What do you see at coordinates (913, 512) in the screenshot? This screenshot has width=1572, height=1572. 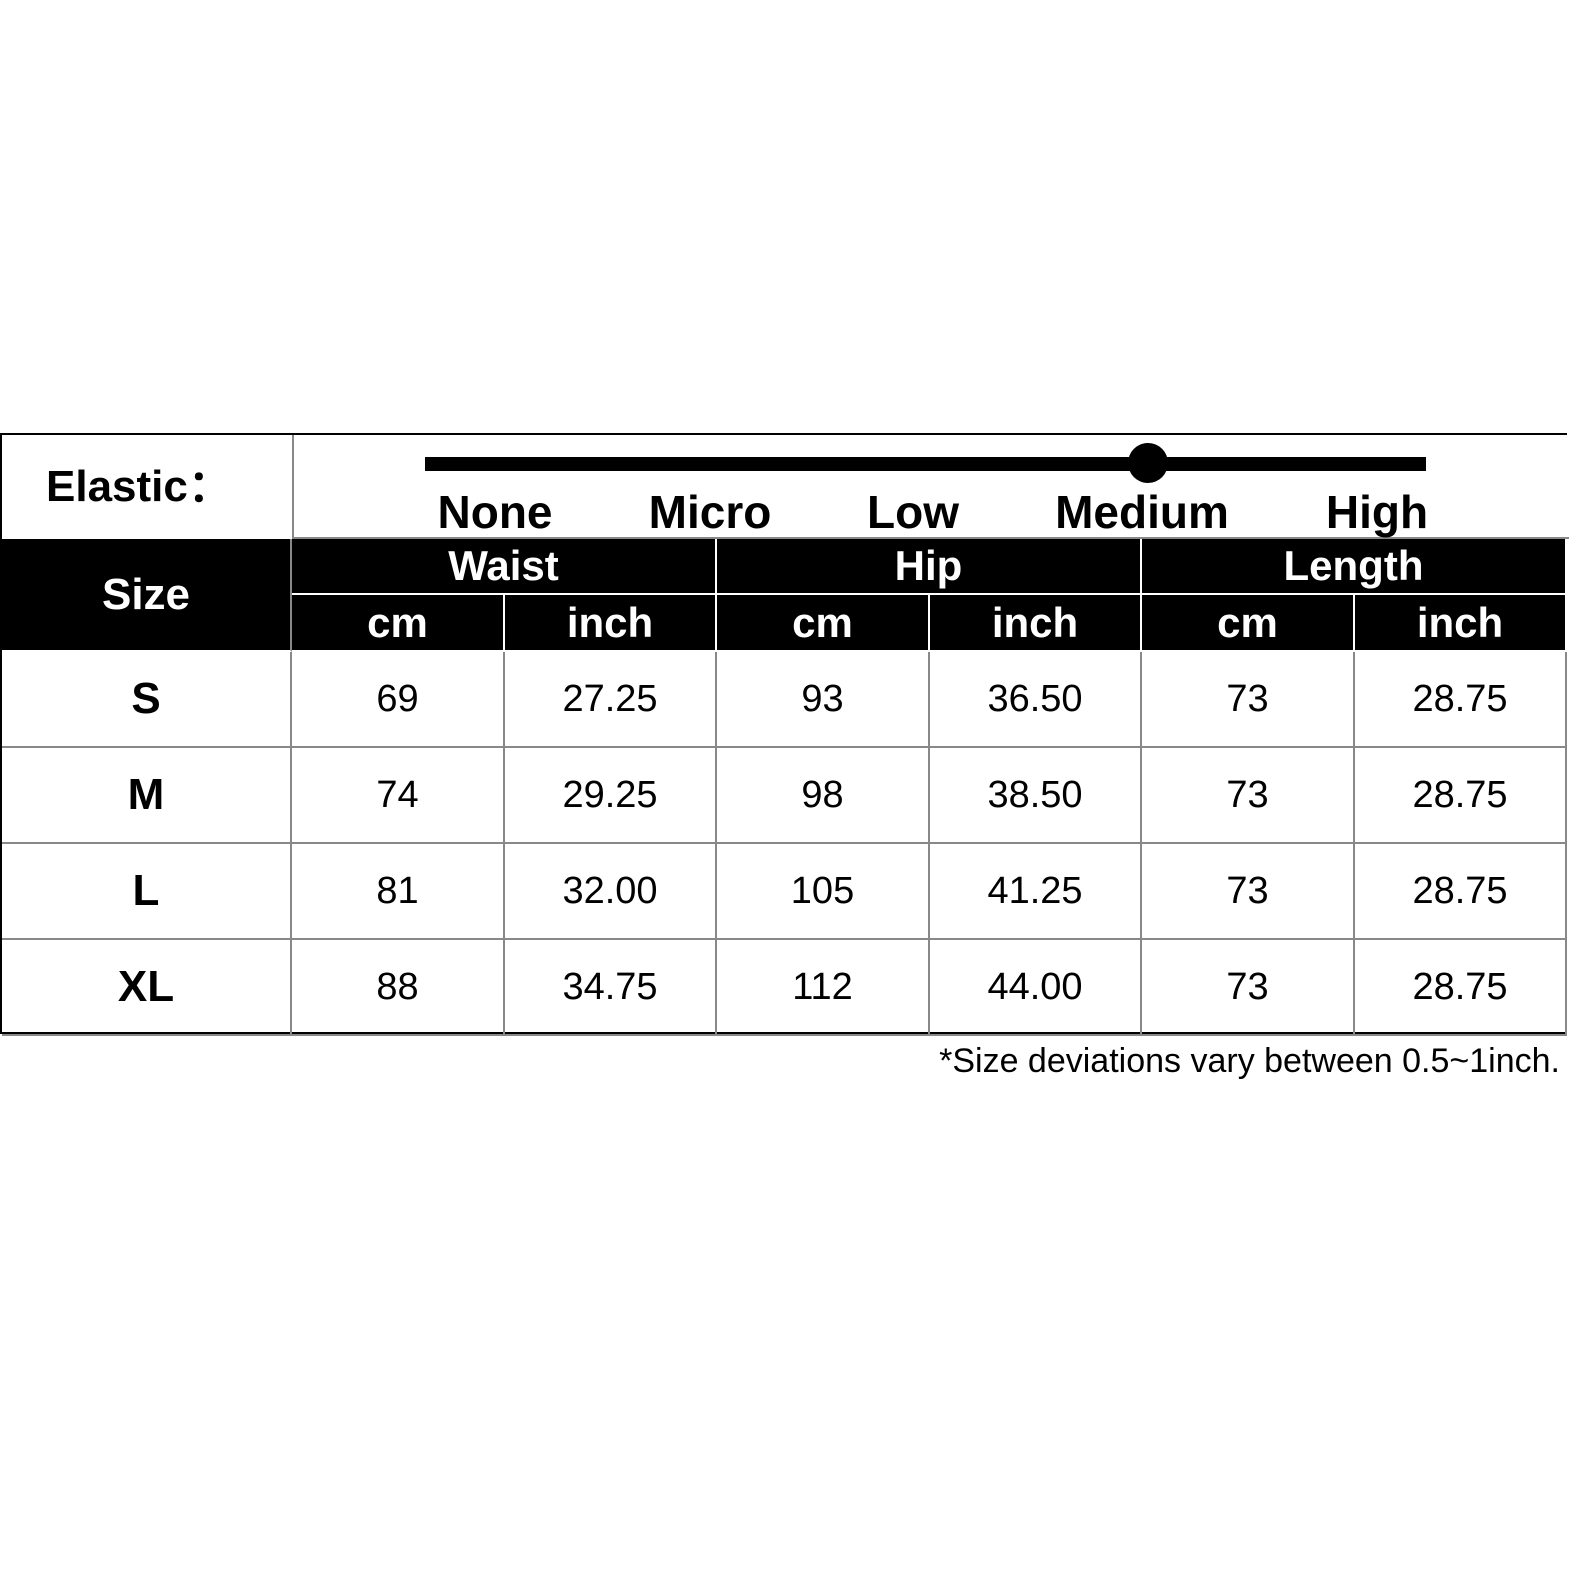 I see `elastic-level-low: Low` at bounding box center [913, 512].